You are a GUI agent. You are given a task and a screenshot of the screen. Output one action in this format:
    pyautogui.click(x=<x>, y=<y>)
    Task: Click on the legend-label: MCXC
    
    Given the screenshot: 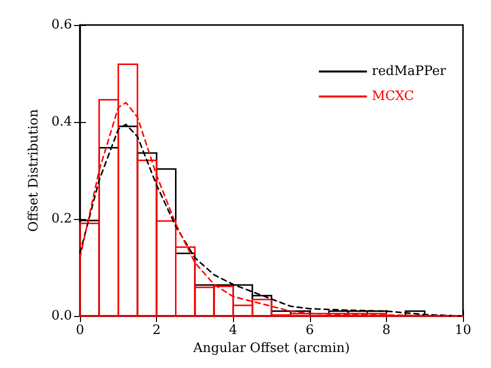 What is the action you would take?
    pyautogui.click(x=393, y=96)
    